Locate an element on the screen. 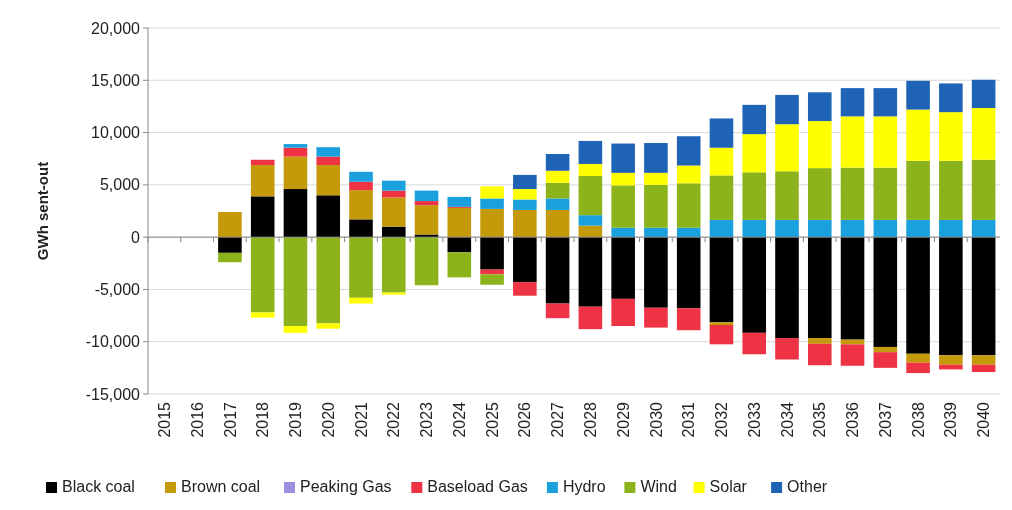 This screenshot has width=1012, height=510. x-tick-label: 2030 is located at coordinates (656, 419).